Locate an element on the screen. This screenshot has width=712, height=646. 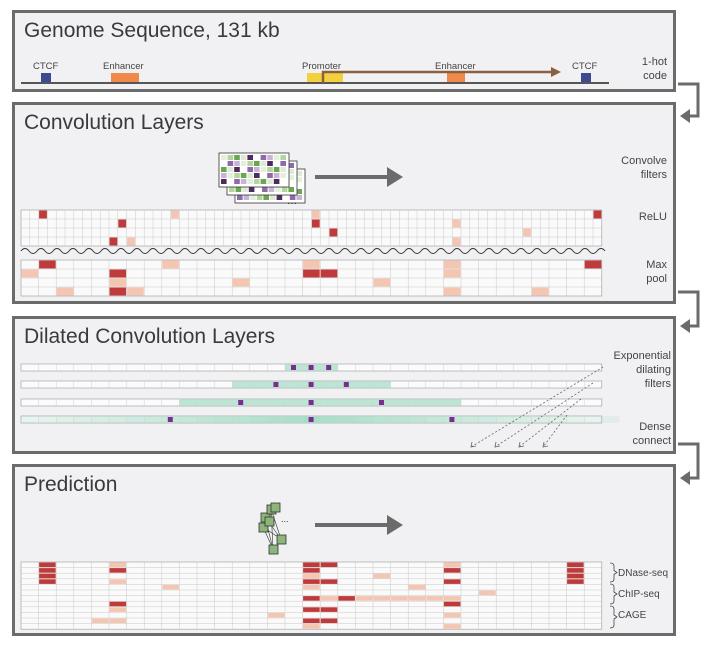
dense-arrowhead is located at coordinates (473, 444).